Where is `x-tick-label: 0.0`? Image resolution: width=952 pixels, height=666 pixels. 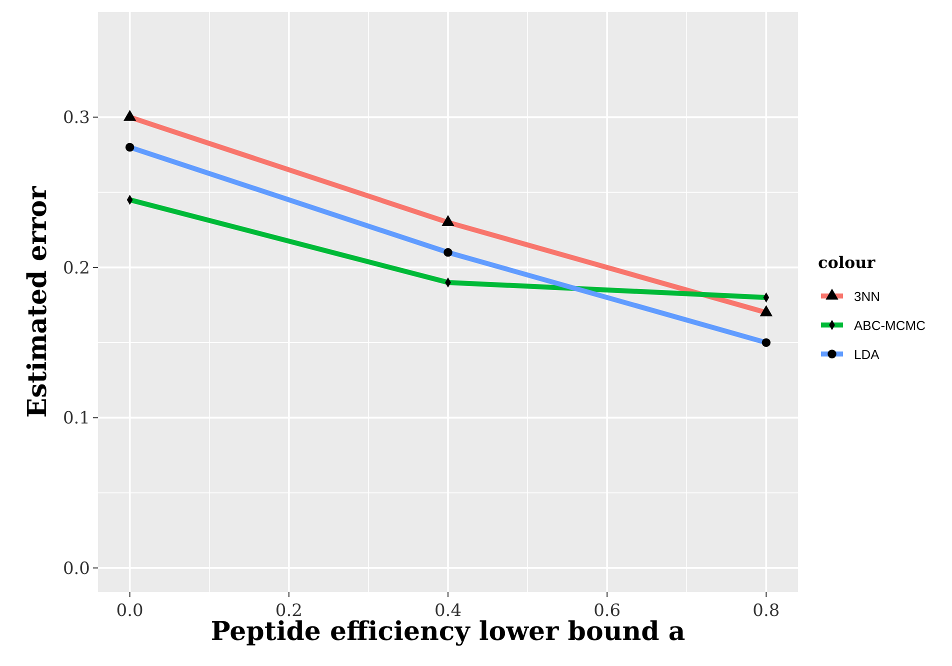 x-tick-label: 0.0 is located at coordinates (130, 611).